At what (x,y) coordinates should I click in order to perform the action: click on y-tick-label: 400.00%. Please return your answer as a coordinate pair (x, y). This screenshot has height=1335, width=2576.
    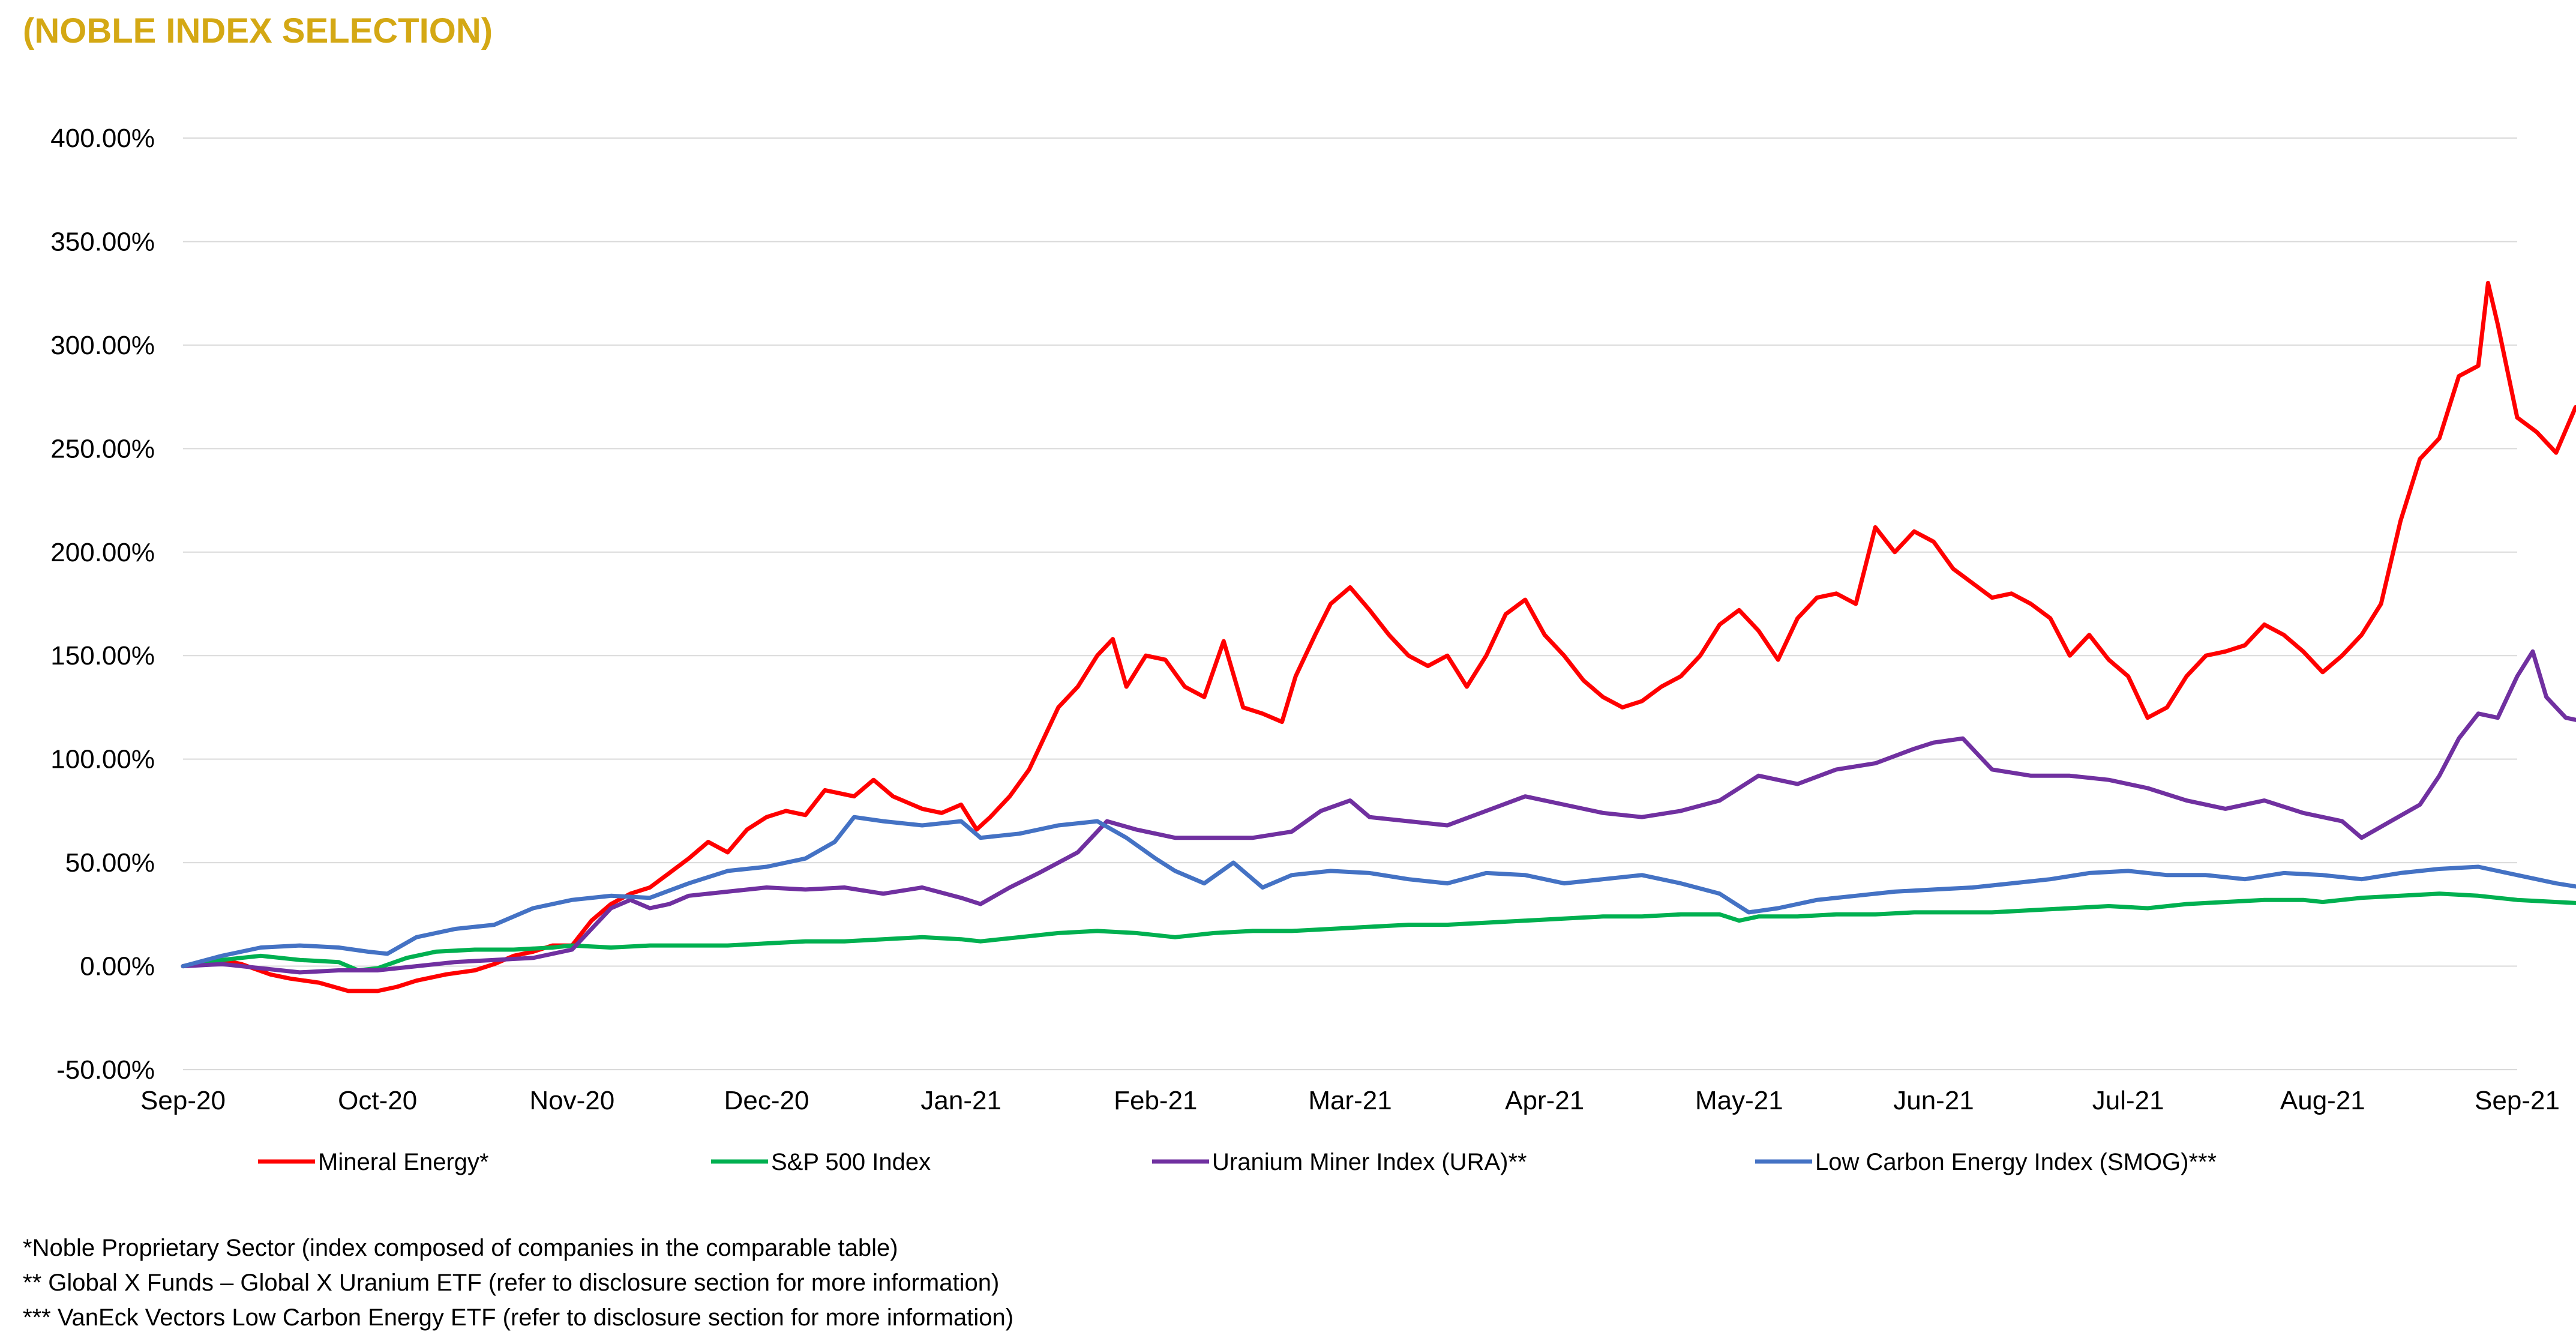
    Looking at the image, I should click on (102, 138).